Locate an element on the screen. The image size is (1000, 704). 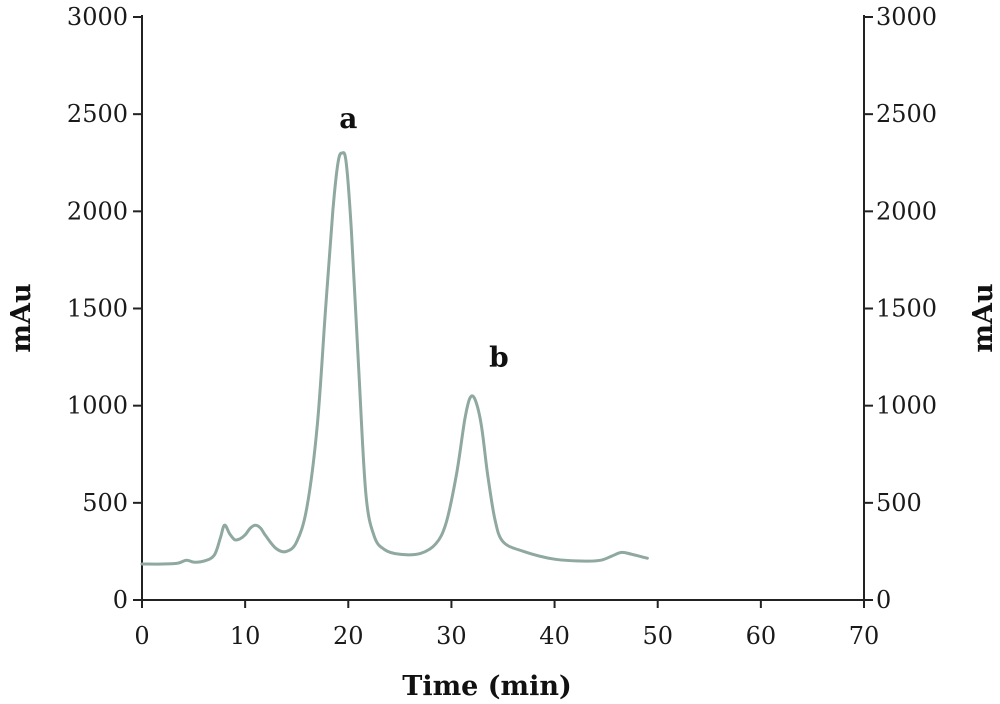
x-tick-label: 40 is located at coordinates (554, 636).